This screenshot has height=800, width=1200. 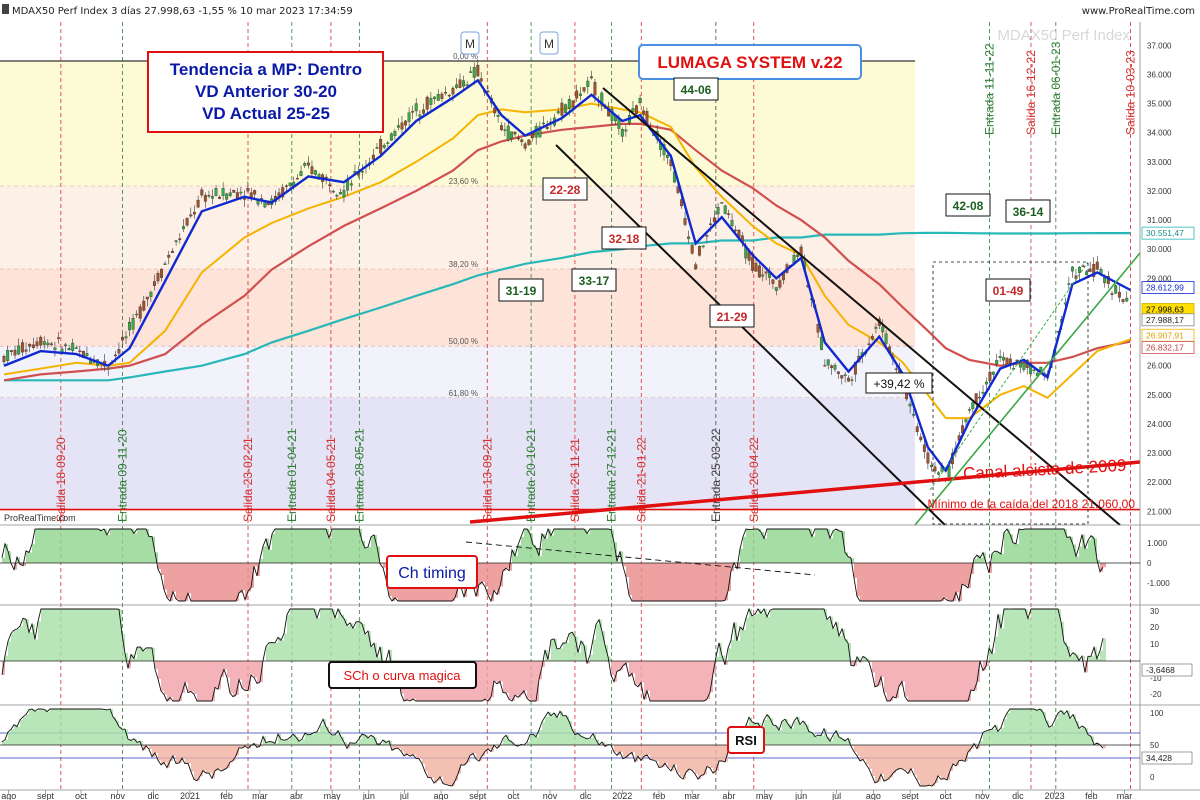 I want to click on signal-label: Entrada 09-11-20, so click(x=122, y=475).